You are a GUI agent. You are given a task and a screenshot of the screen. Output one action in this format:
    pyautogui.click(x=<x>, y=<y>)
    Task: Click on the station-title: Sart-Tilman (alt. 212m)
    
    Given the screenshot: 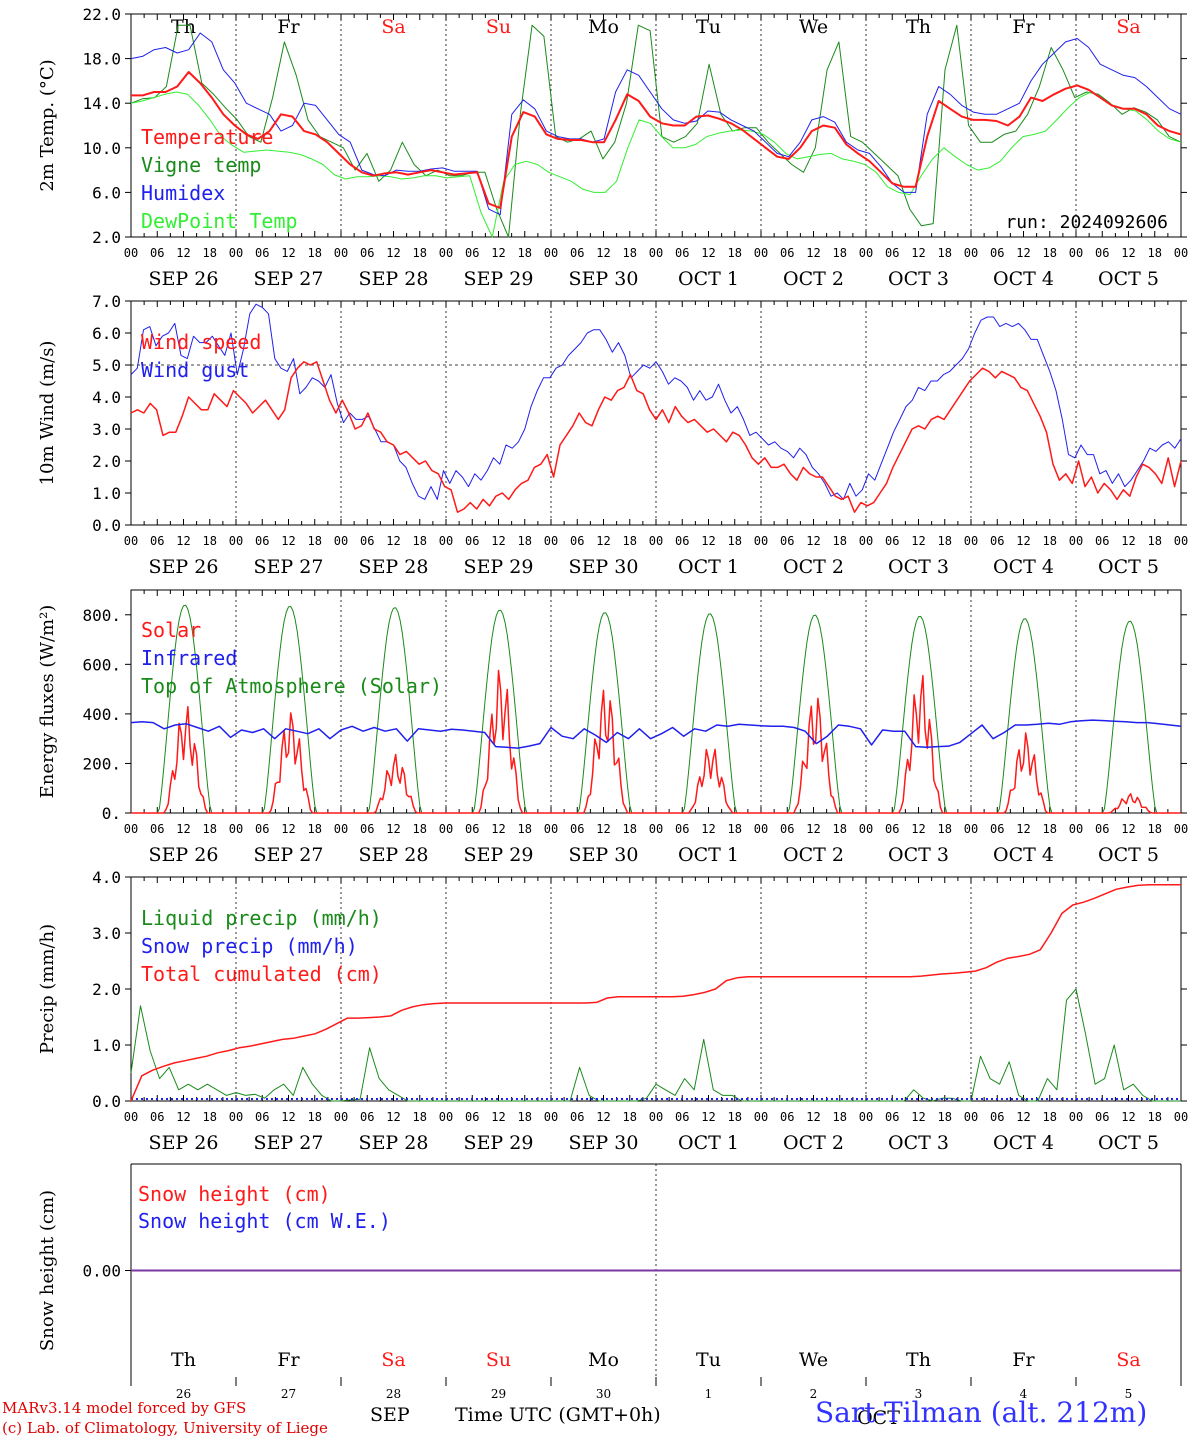 What is the action you would take?
    pyautogui.click(x=981, y=1412)
    